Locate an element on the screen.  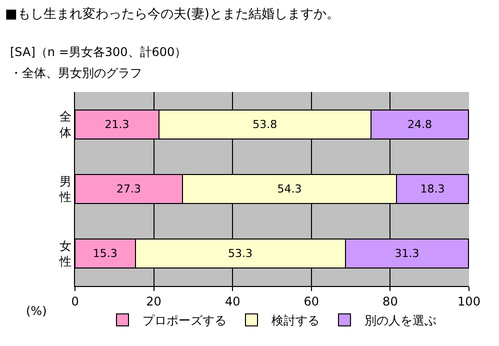
data-label: 18.3 is located at coordinates (432, 189).